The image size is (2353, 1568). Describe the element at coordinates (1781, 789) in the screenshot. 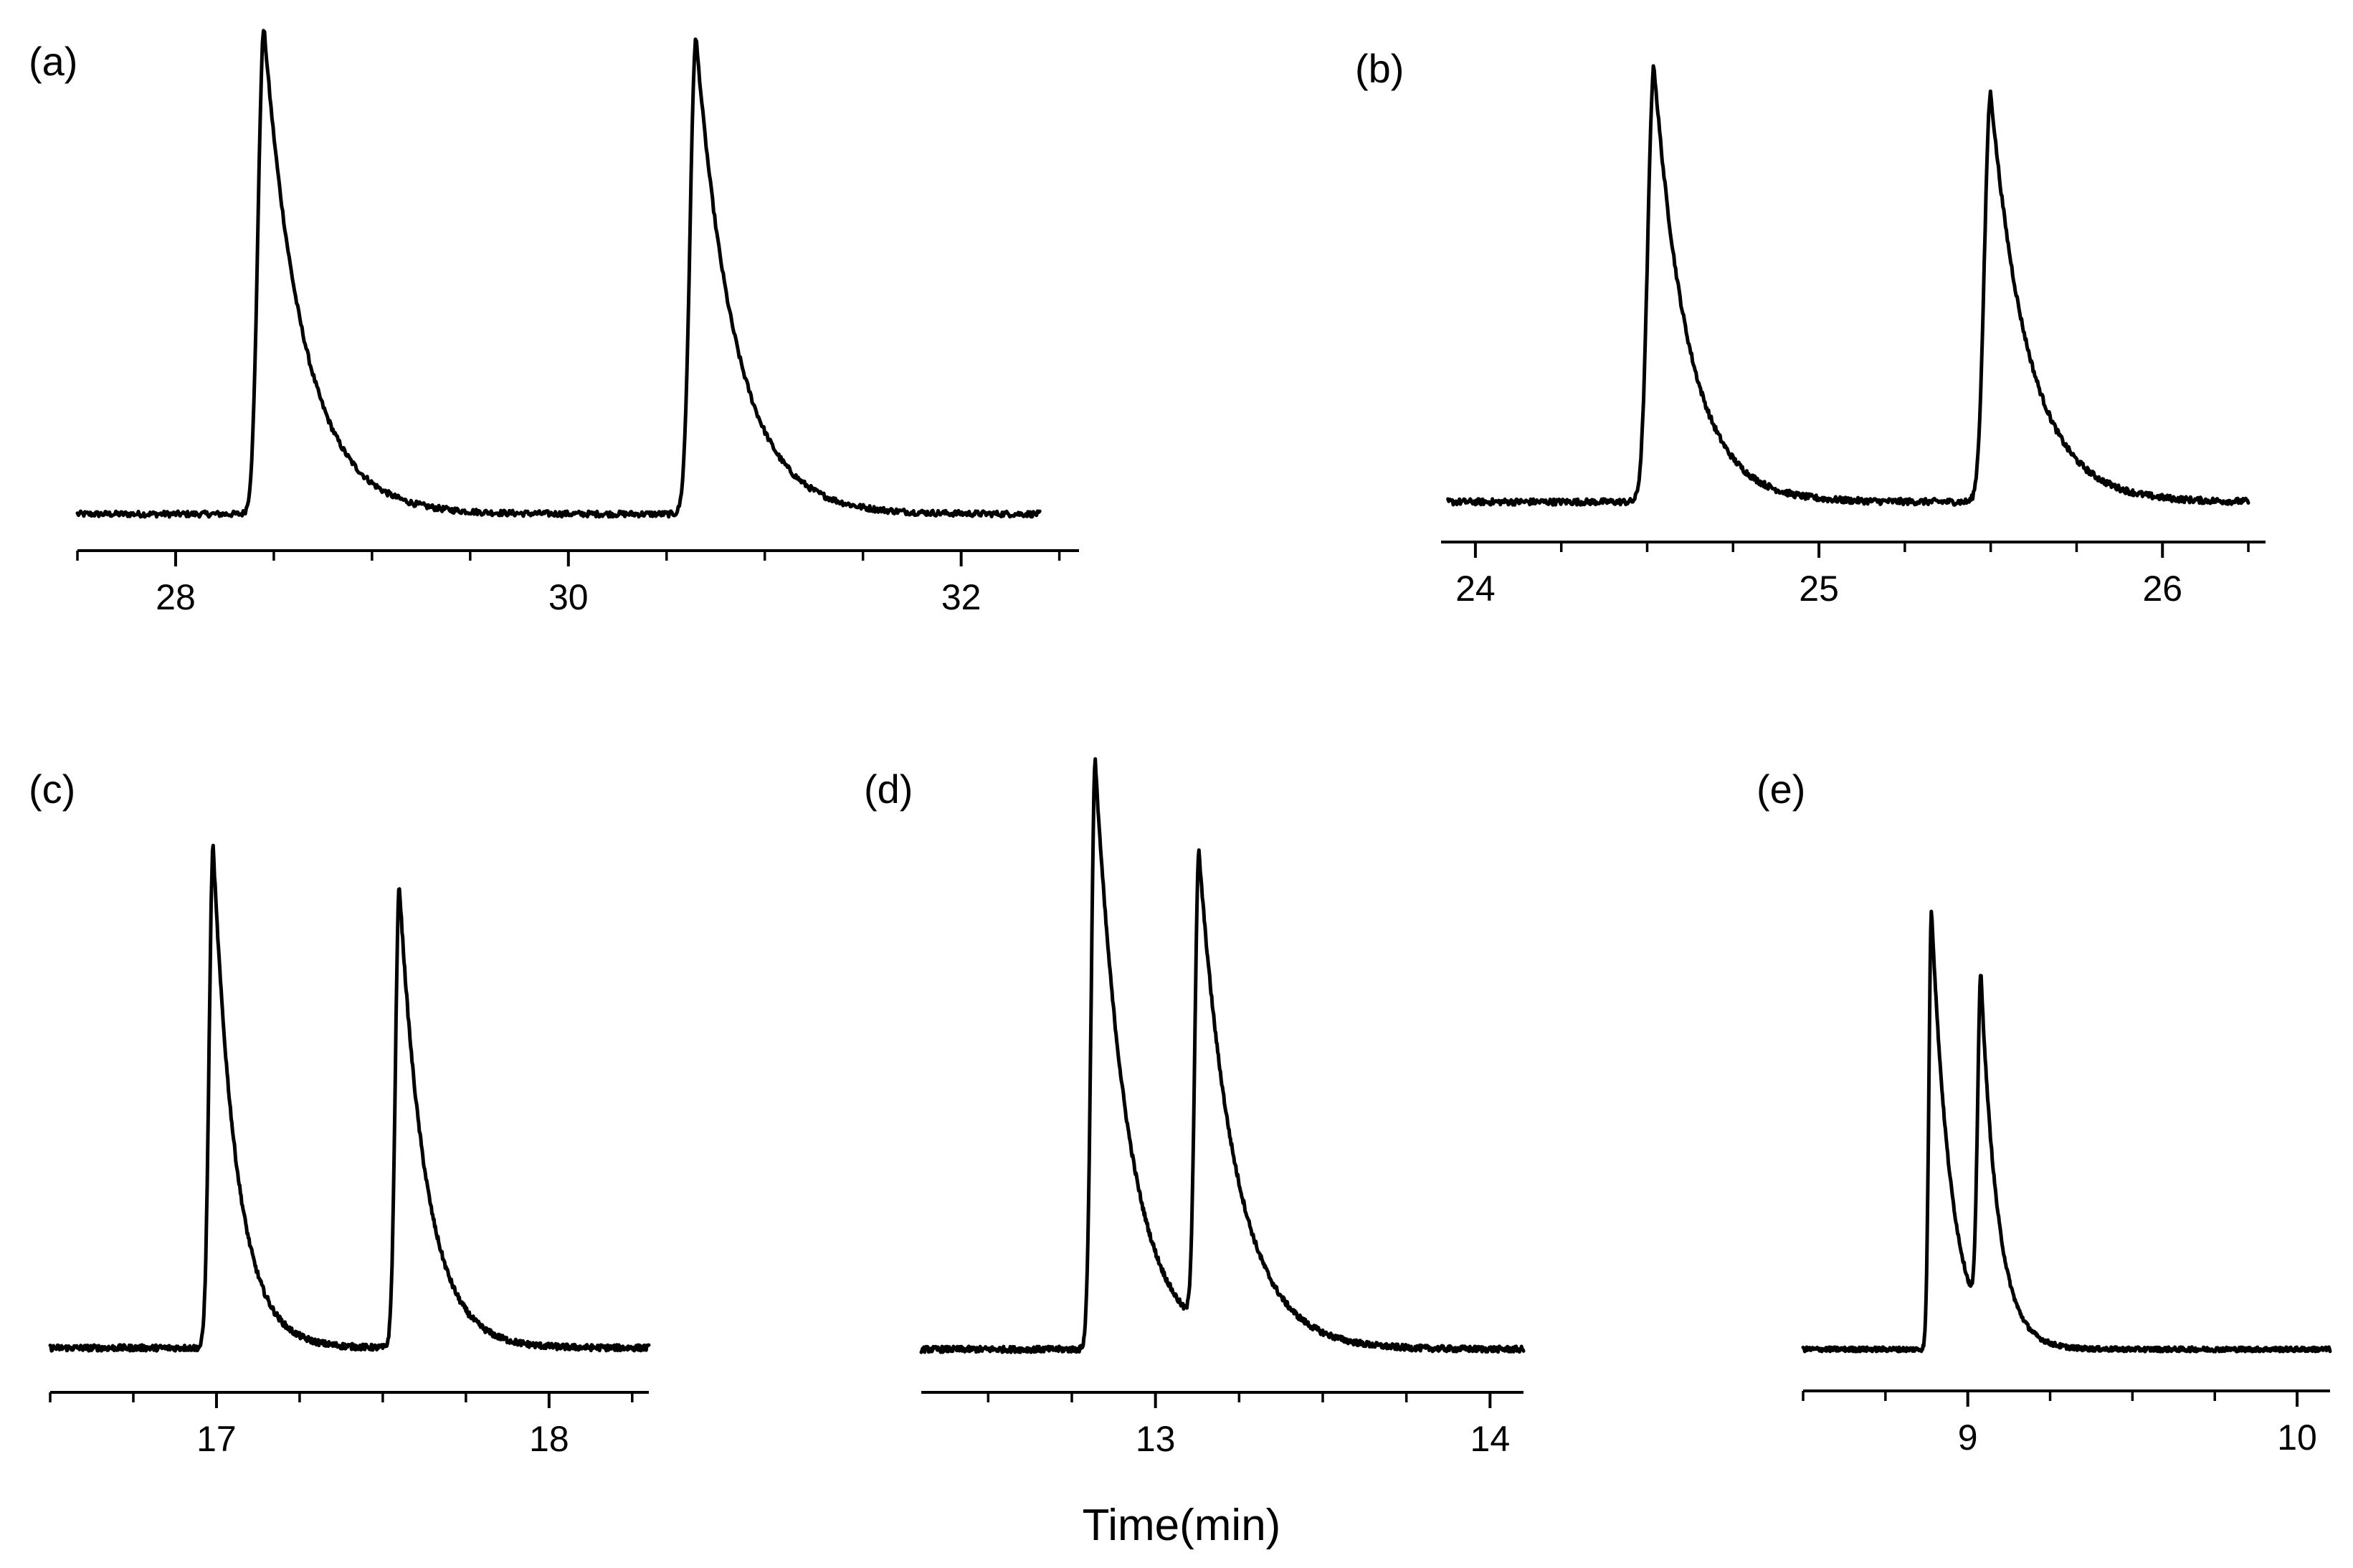

I see `panel-label-e: (e)` at that location.